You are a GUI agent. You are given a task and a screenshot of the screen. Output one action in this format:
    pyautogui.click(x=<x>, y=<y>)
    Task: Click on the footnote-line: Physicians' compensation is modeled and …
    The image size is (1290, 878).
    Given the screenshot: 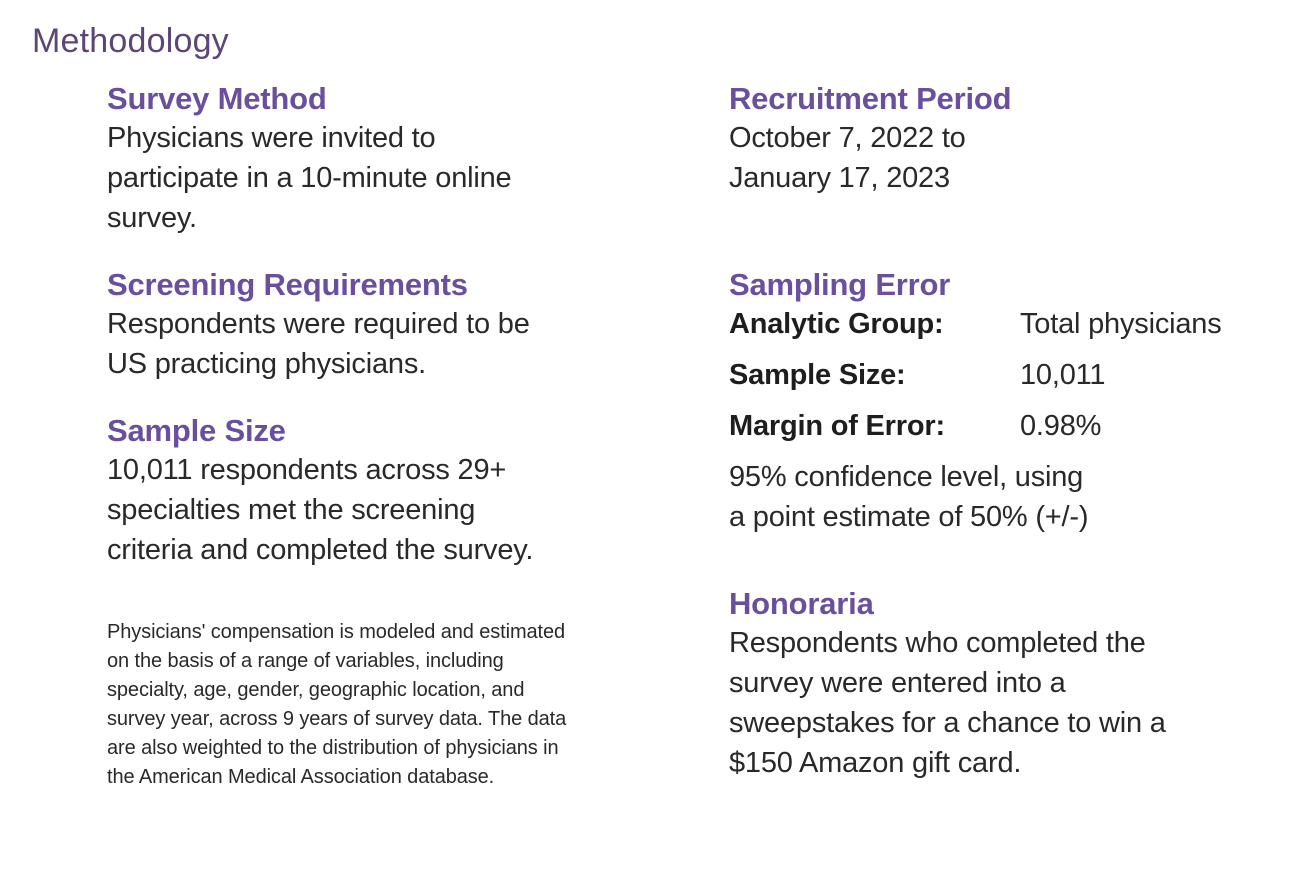 What is the action you would take?
    pyautogui.click(x=336, y=632)
    